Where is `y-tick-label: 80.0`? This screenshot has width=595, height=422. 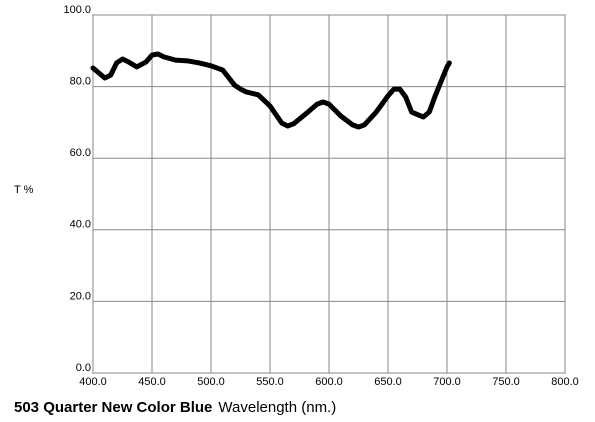 y-tick-label: 80.0 is located at coordinates (80, 82).